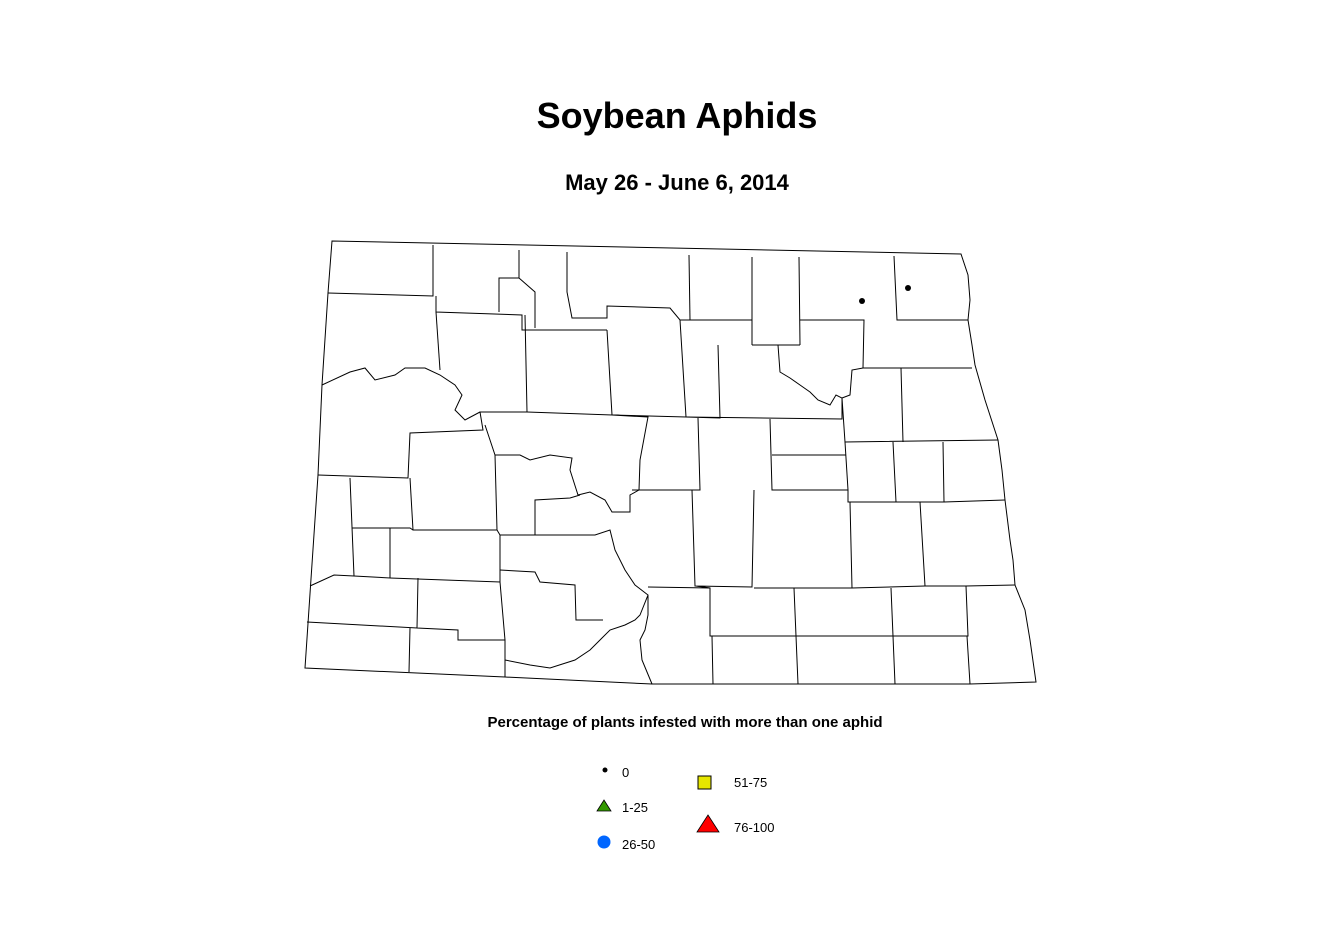 Image resolution: width=1341 pixels, height=926 pixels. What do you see at coordinates (639, 844) in the screenshot?
I see `legend-label: 26-50` at bounding box center [639, 844].